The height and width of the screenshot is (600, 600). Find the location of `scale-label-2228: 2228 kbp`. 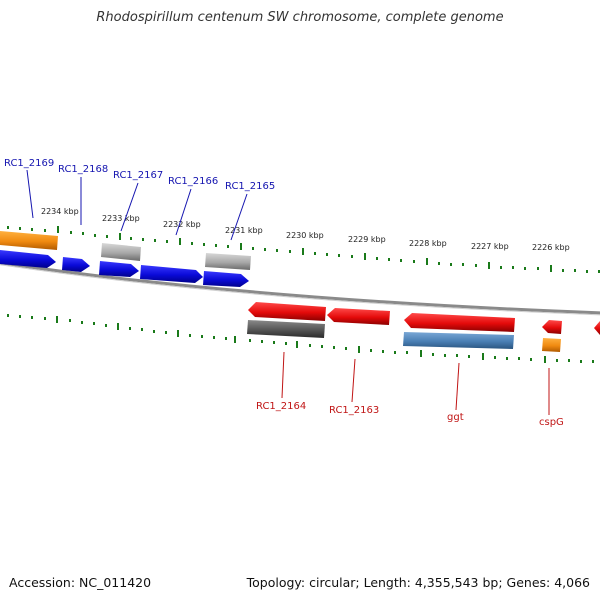

scale-label-2228: 2228 kbp is located at coordinates (428, 243).